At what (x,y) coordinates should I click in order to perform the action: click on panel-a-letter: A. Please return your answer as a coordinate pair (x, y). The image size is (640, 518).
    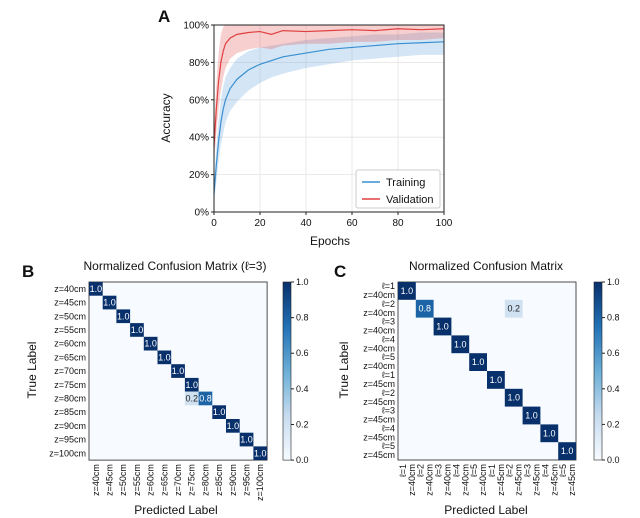
    Looking at the image, I should click on (164, 16).